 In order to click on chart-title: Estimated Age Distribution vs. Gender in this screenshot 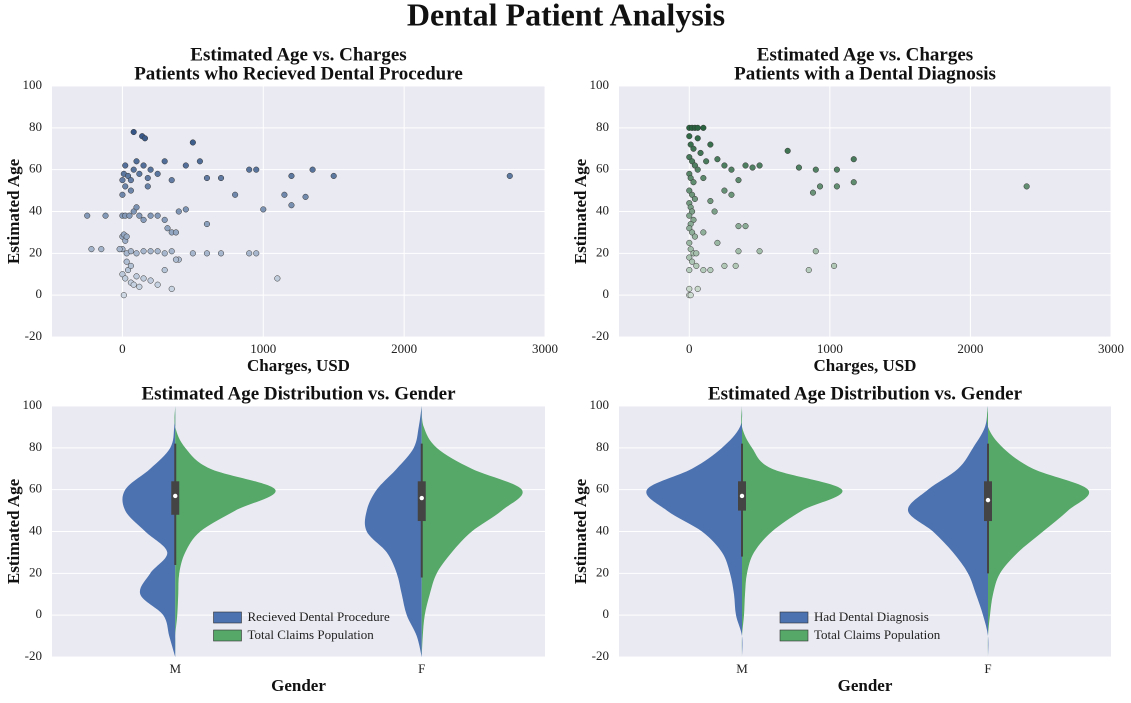, I will do `click(865, 393)`.